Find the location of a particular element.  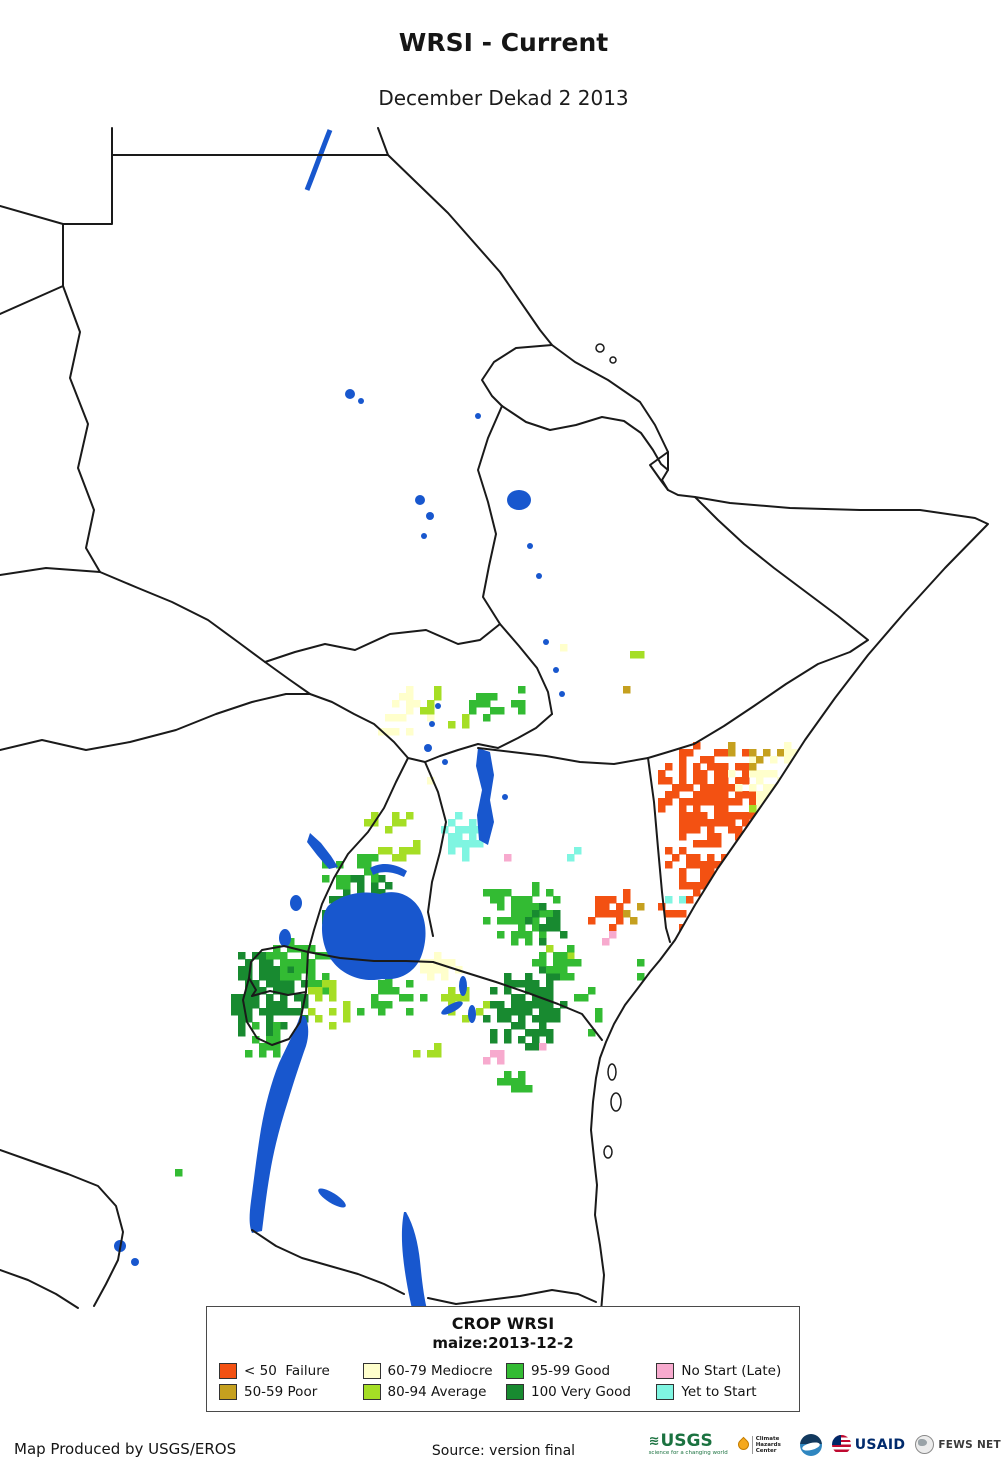

border-eritrea is located at coordinates (517, 375).